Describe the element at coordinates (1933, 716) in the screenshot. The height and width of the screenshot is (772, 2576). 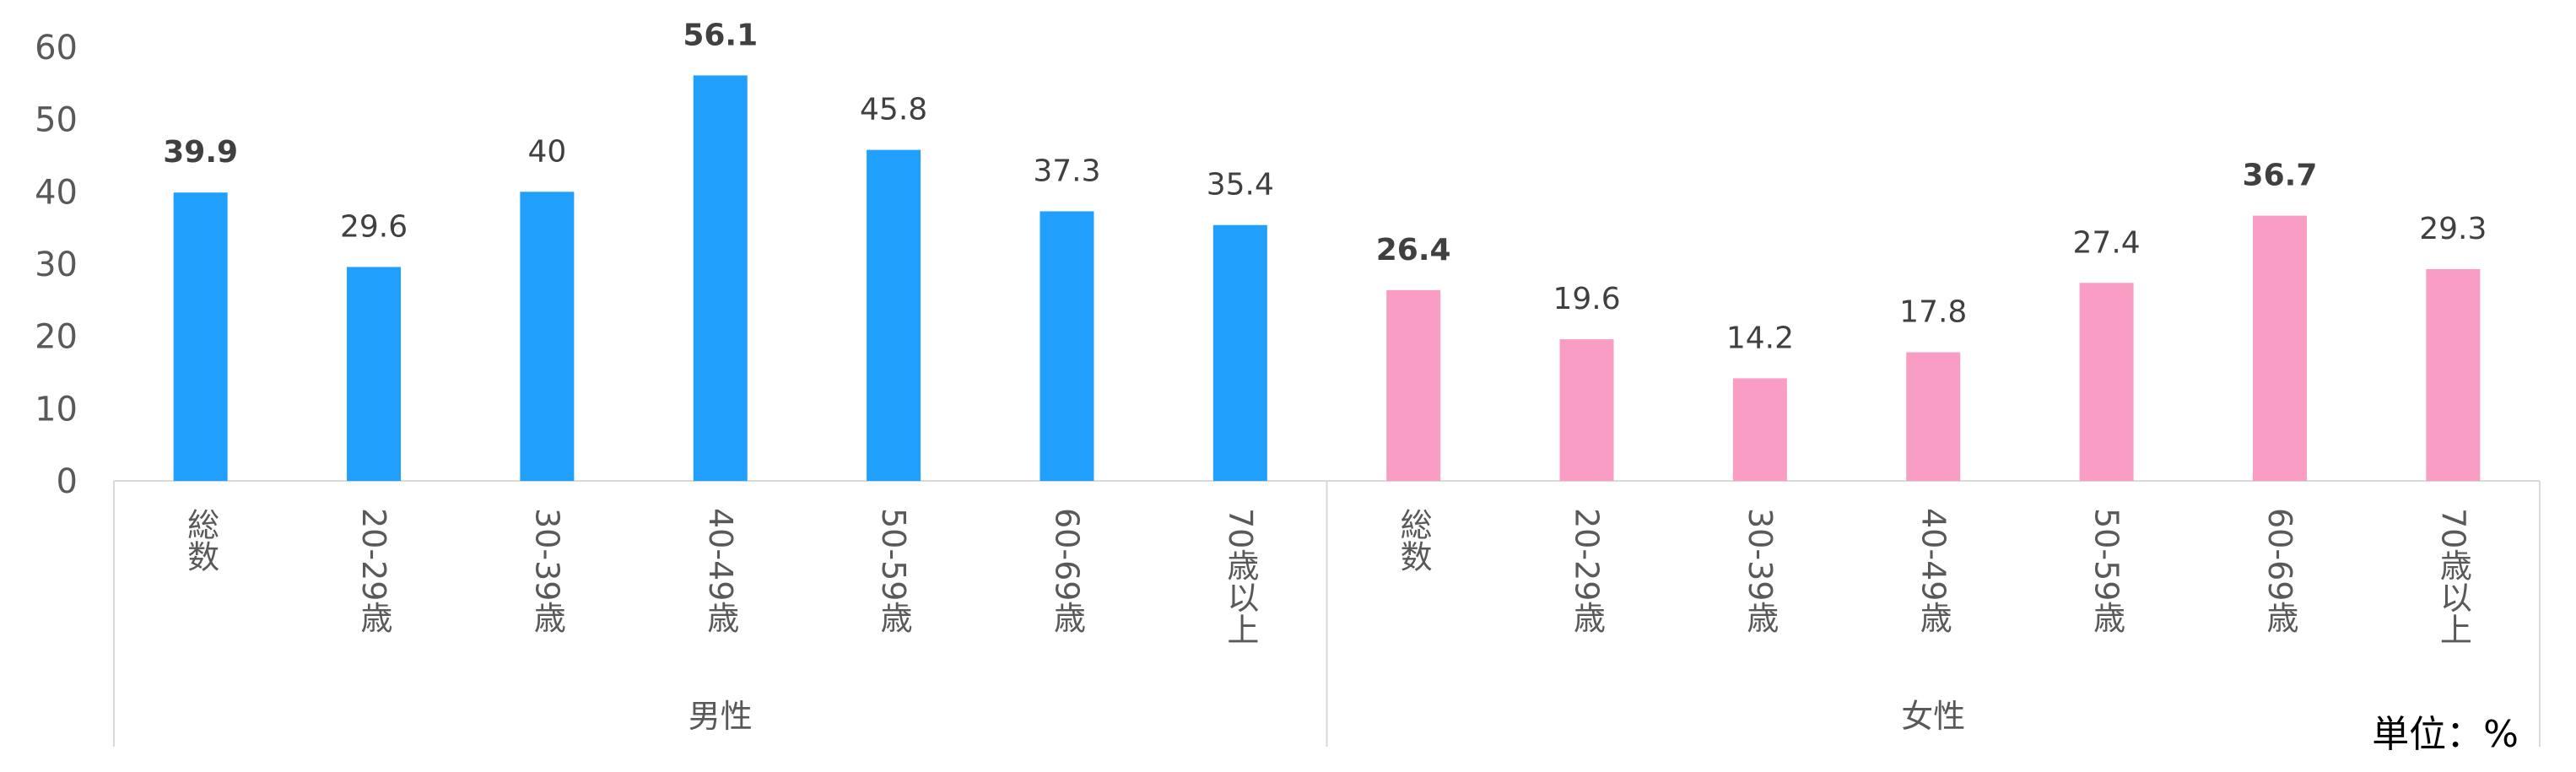
I see `group-label-1: 女性` at that location.